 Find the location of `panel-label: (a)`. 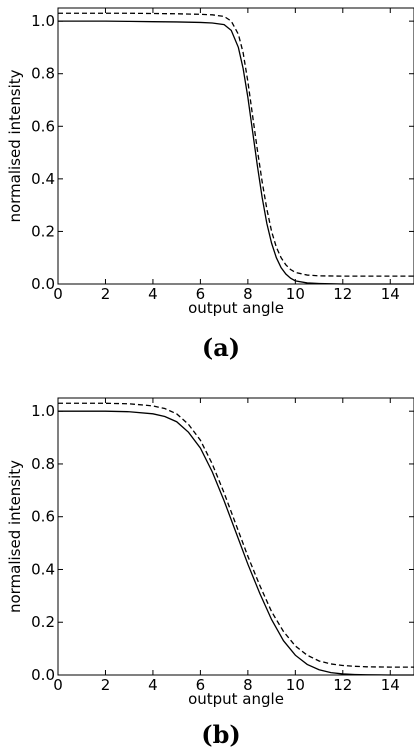

panel-label: (a) is located at coordinates (221, 347).